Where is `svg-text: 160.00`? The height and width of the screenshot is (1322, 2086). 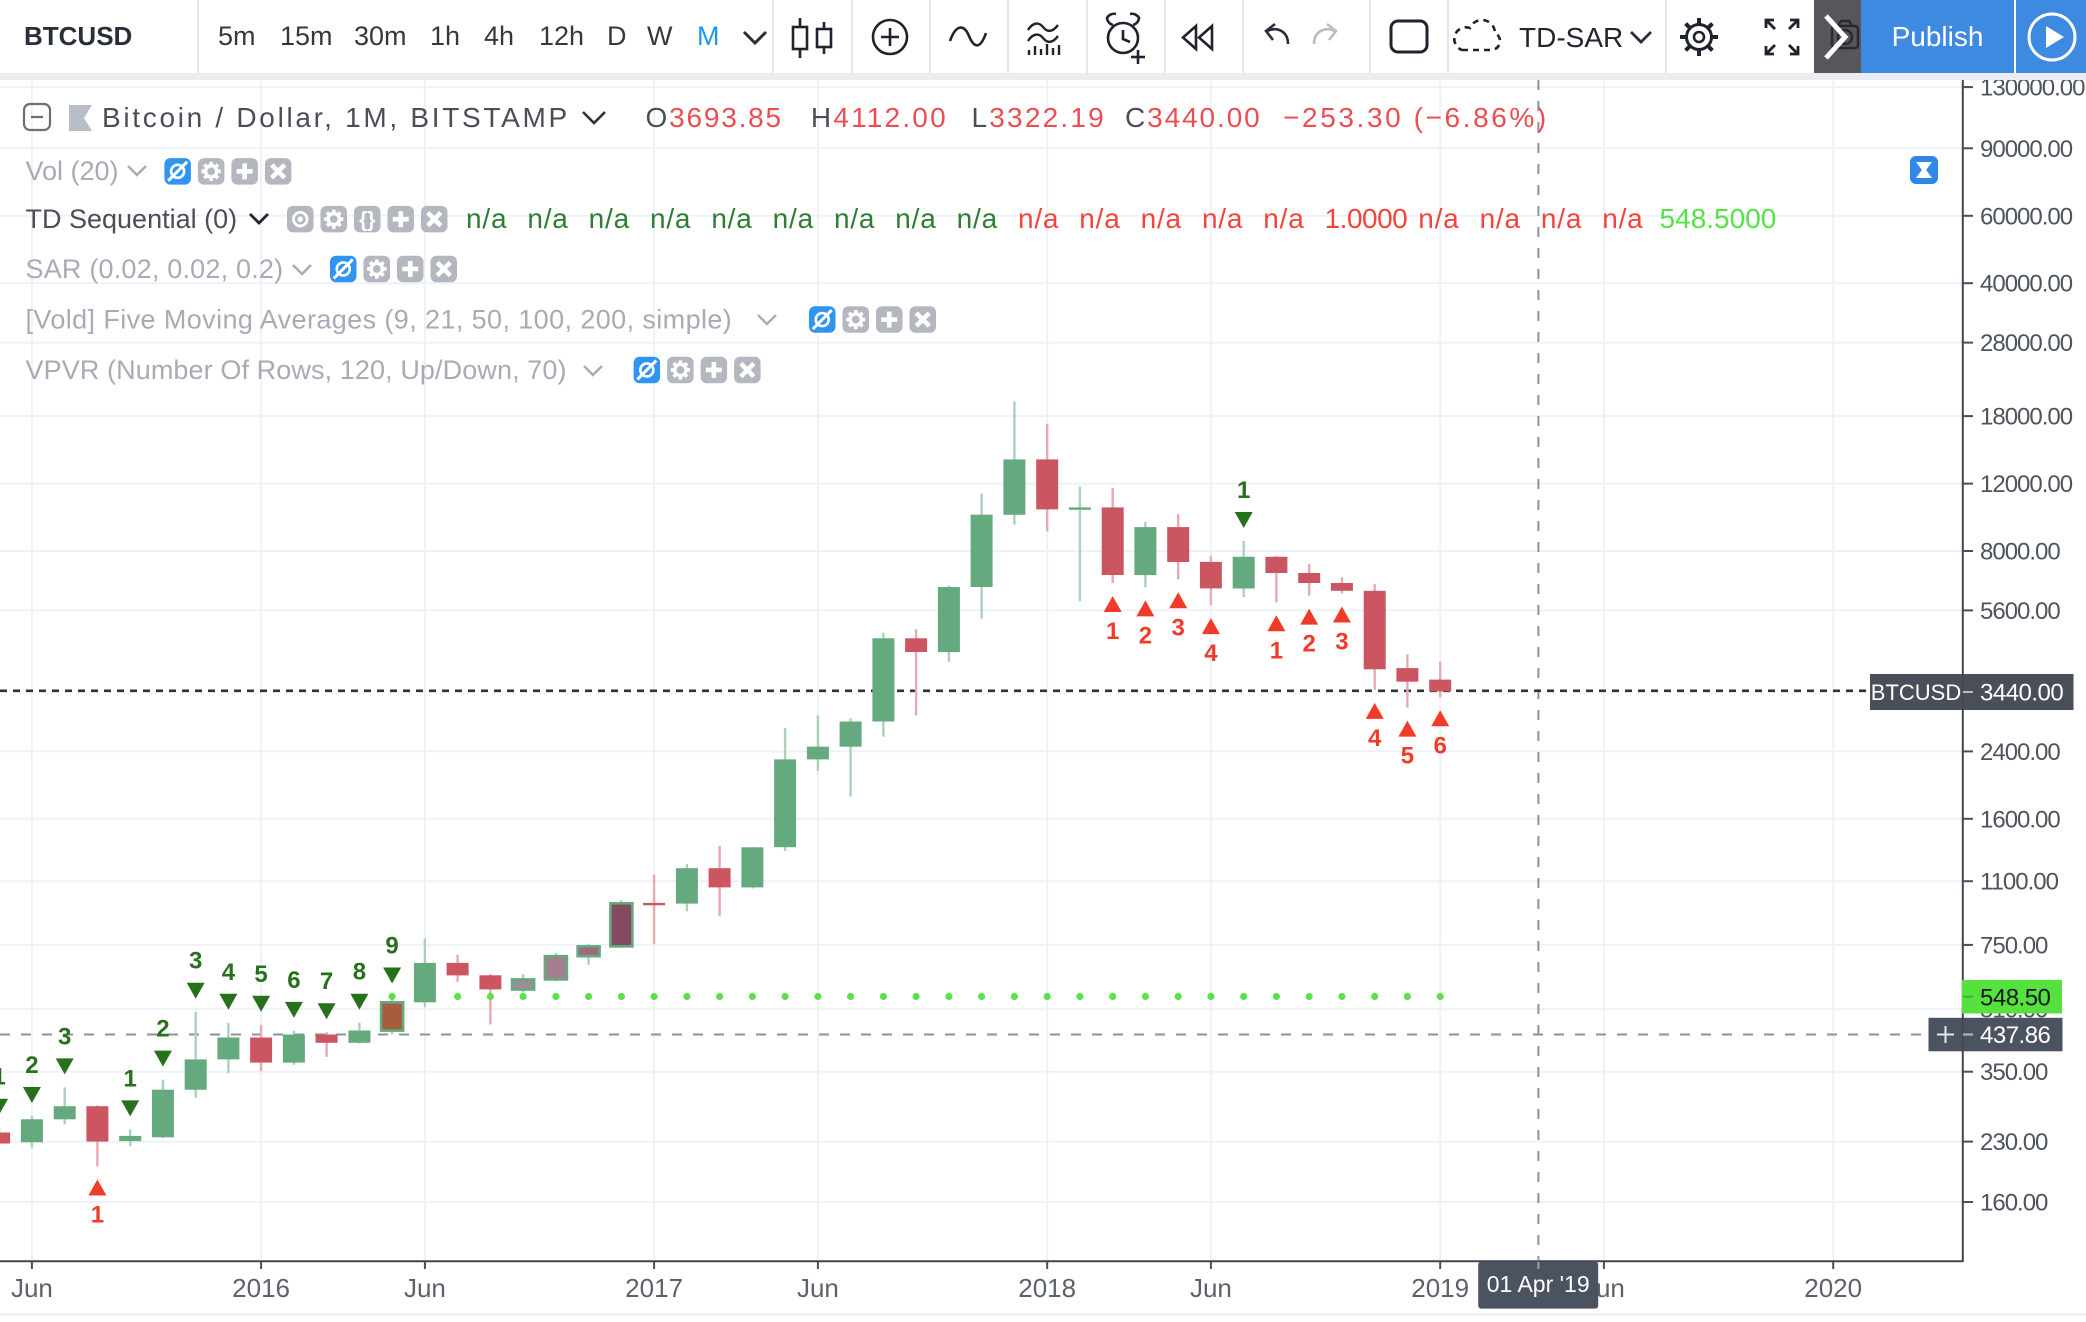
svg-text: 160.00 is located at coordinates (2014, 1203).